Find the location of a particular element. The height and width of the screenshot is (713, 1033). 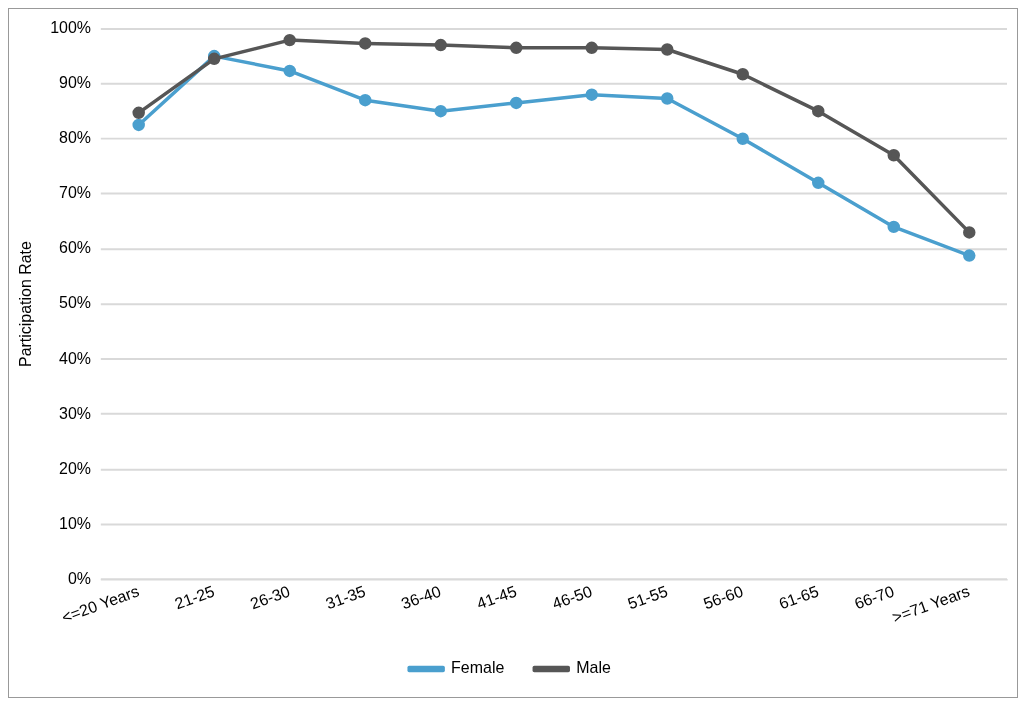

y-axis-title: Participation Rate is located at coordinates (25, 303).